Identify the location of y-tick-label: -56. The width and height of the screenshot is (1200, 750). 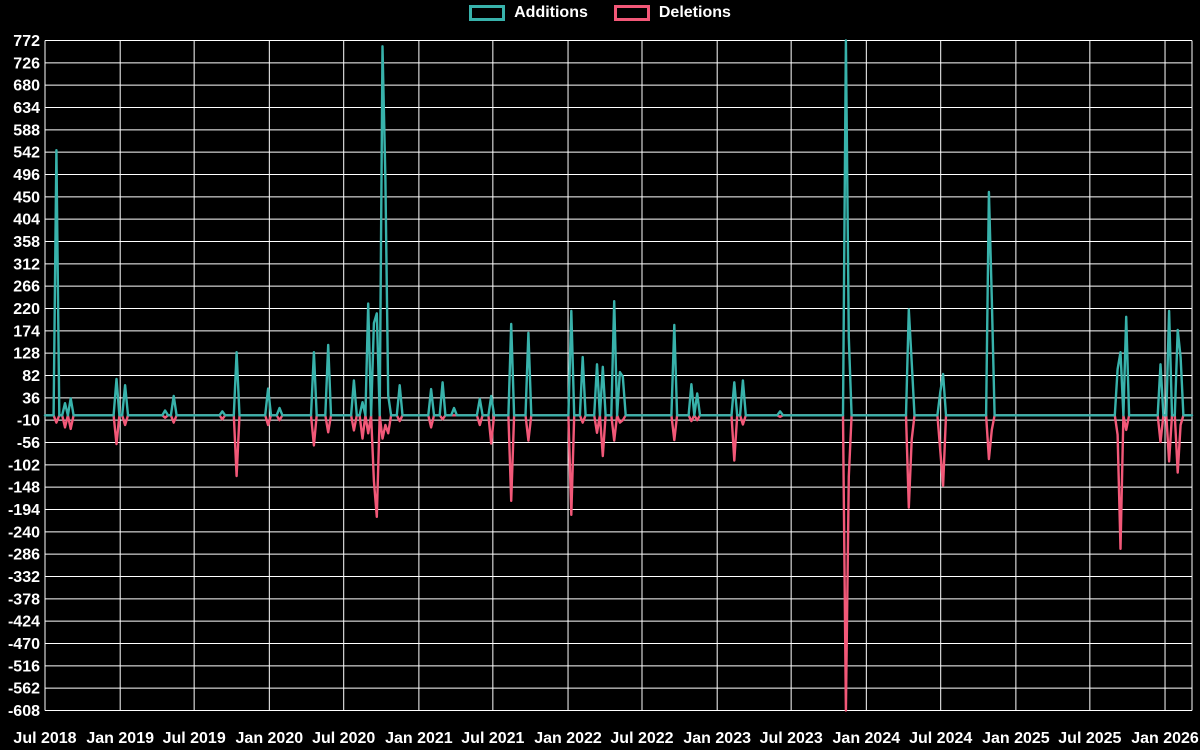
(28, 443).